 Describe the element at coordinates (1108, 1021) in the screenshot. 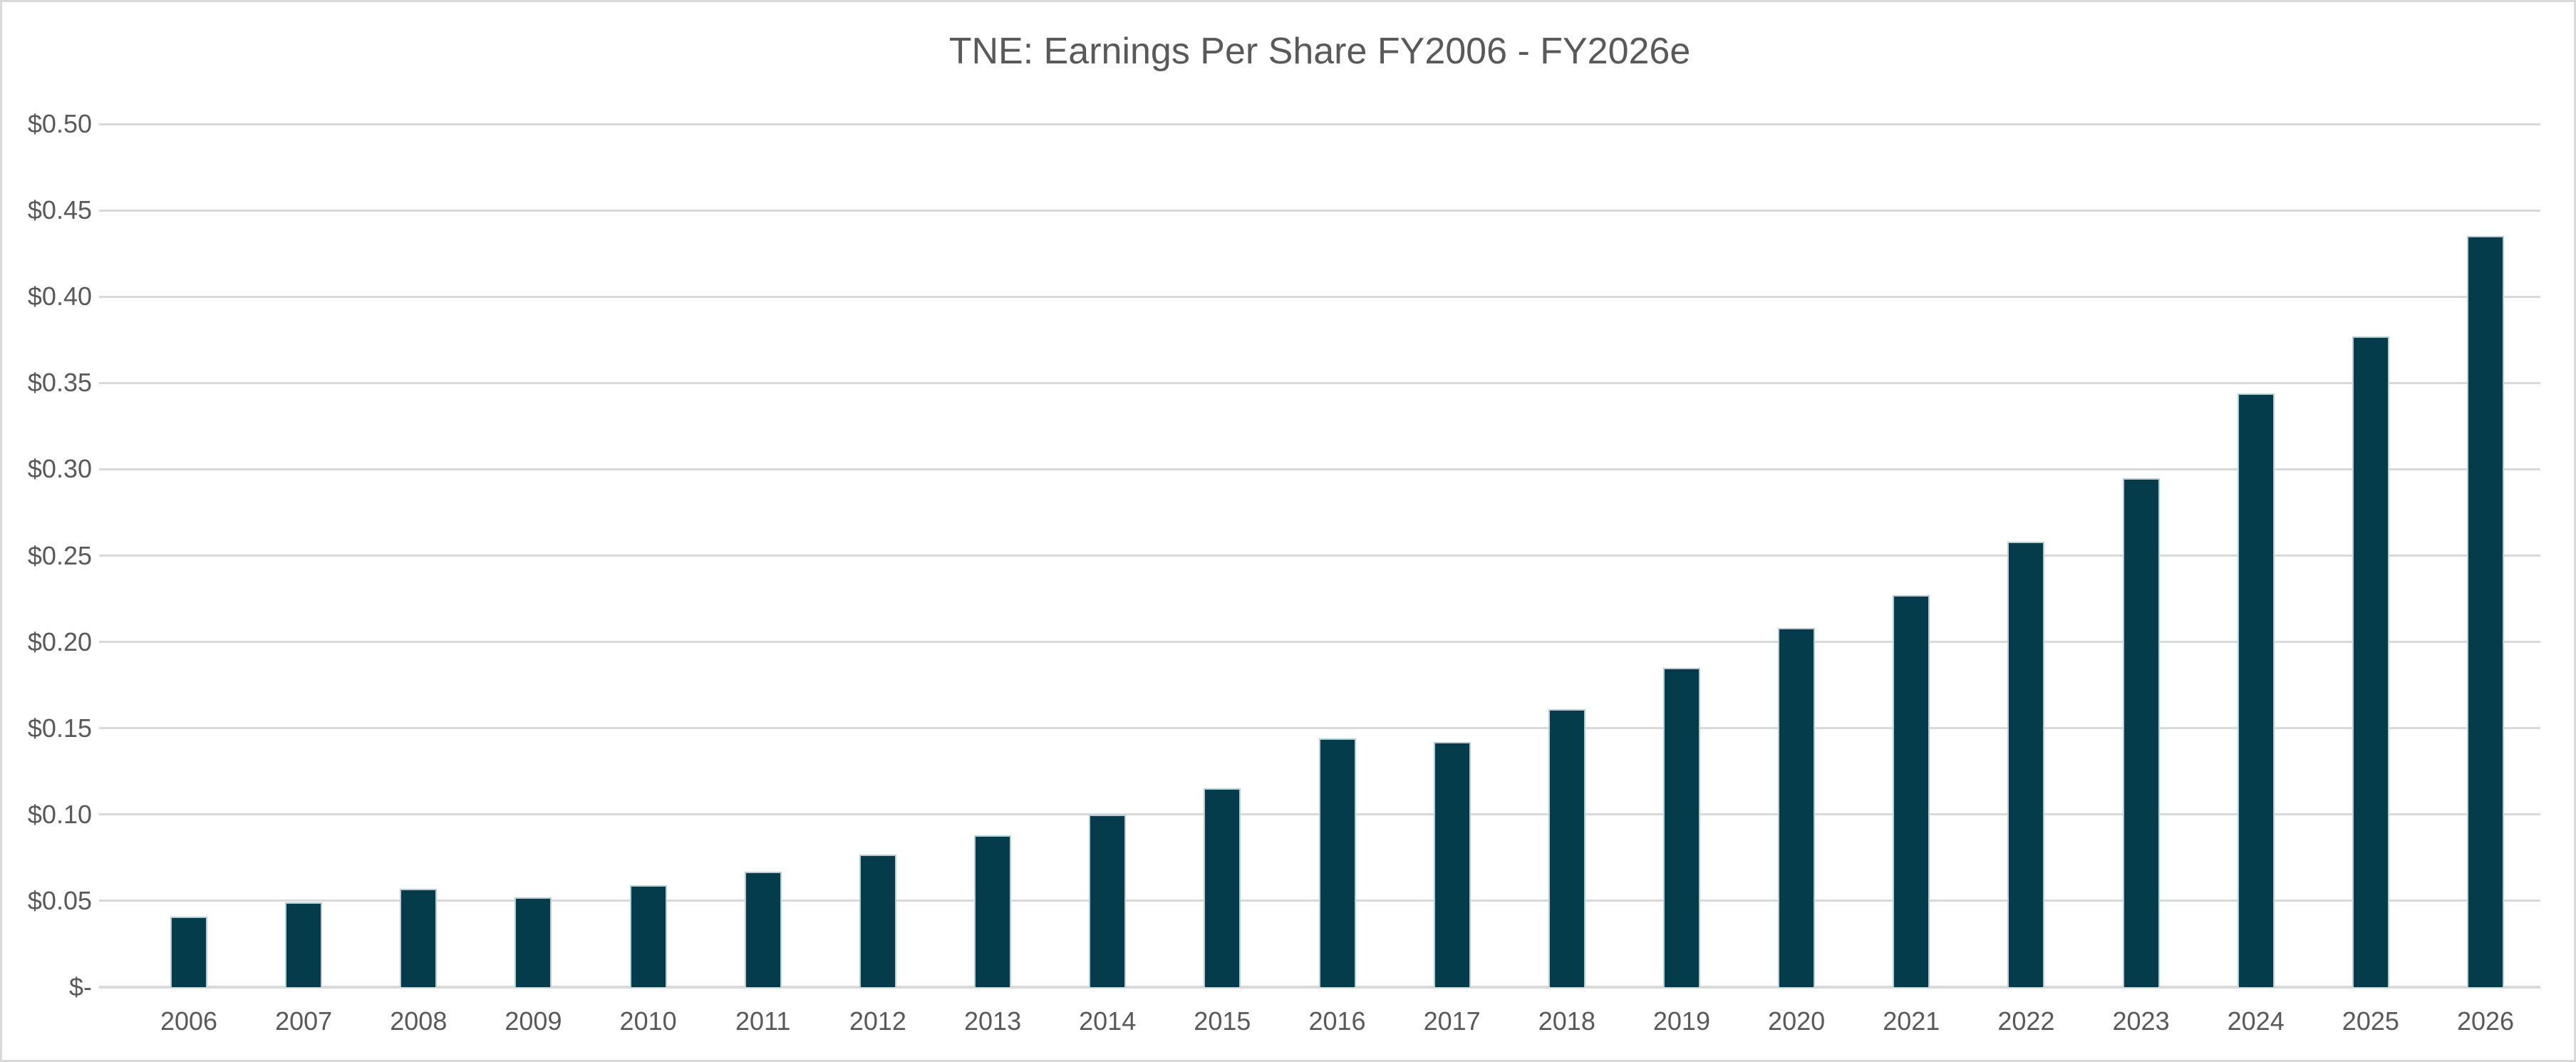

I see `x-axis-tick-label-2014: 2014` at that location.